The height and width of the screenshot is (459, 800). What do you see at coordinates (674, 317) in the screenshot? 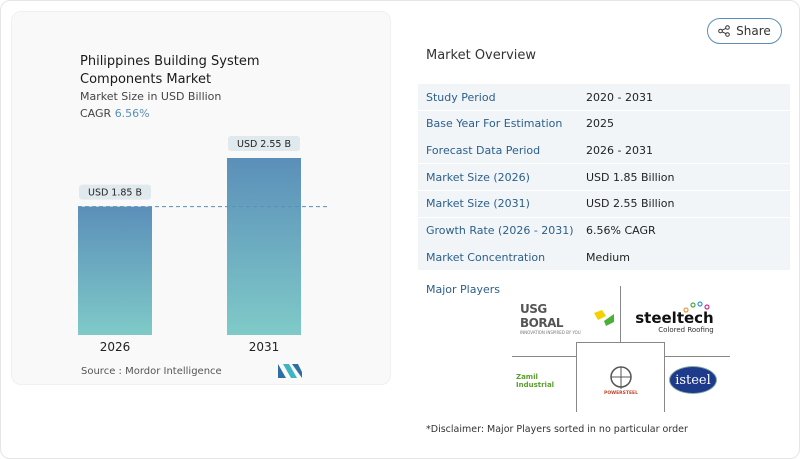
I see `logo-steeltech: steeltech Colored Roofing` at bounding box center [674, 317].